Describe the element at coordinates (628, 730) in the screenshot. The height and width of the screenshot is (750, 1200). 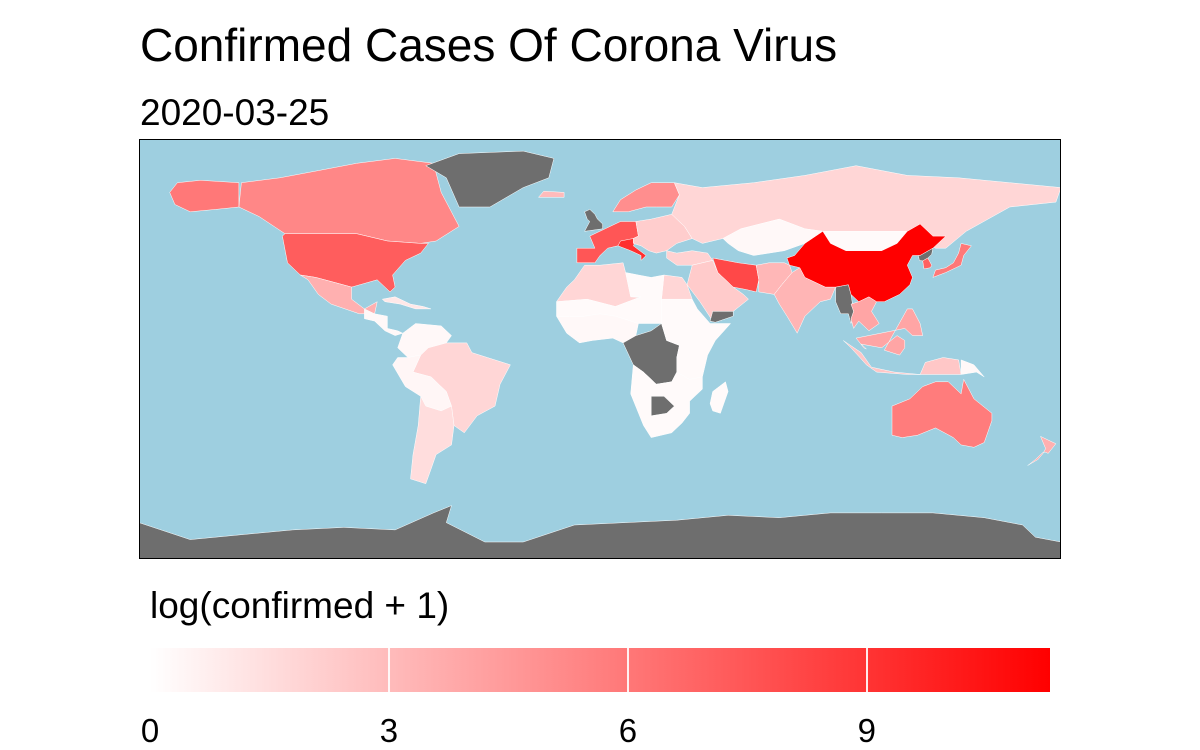
I see `legend-tick-label: 6` at that location.